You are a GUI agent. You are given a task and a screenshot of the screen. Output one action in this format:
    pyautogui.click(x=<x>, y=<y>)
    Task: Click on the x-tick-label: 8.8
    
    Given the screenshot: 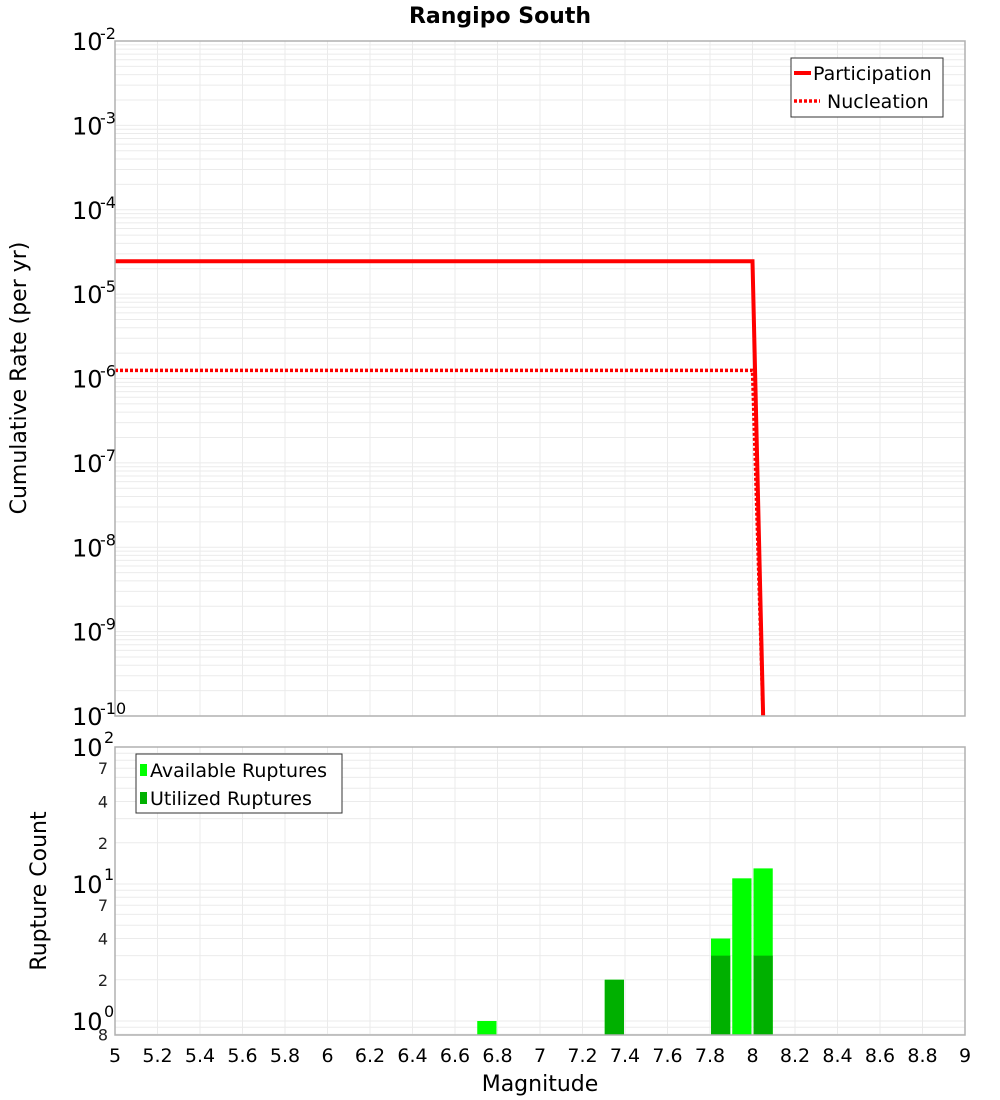 What is the action you would take?
    pyautogui.click(x=922, y=1056)
    